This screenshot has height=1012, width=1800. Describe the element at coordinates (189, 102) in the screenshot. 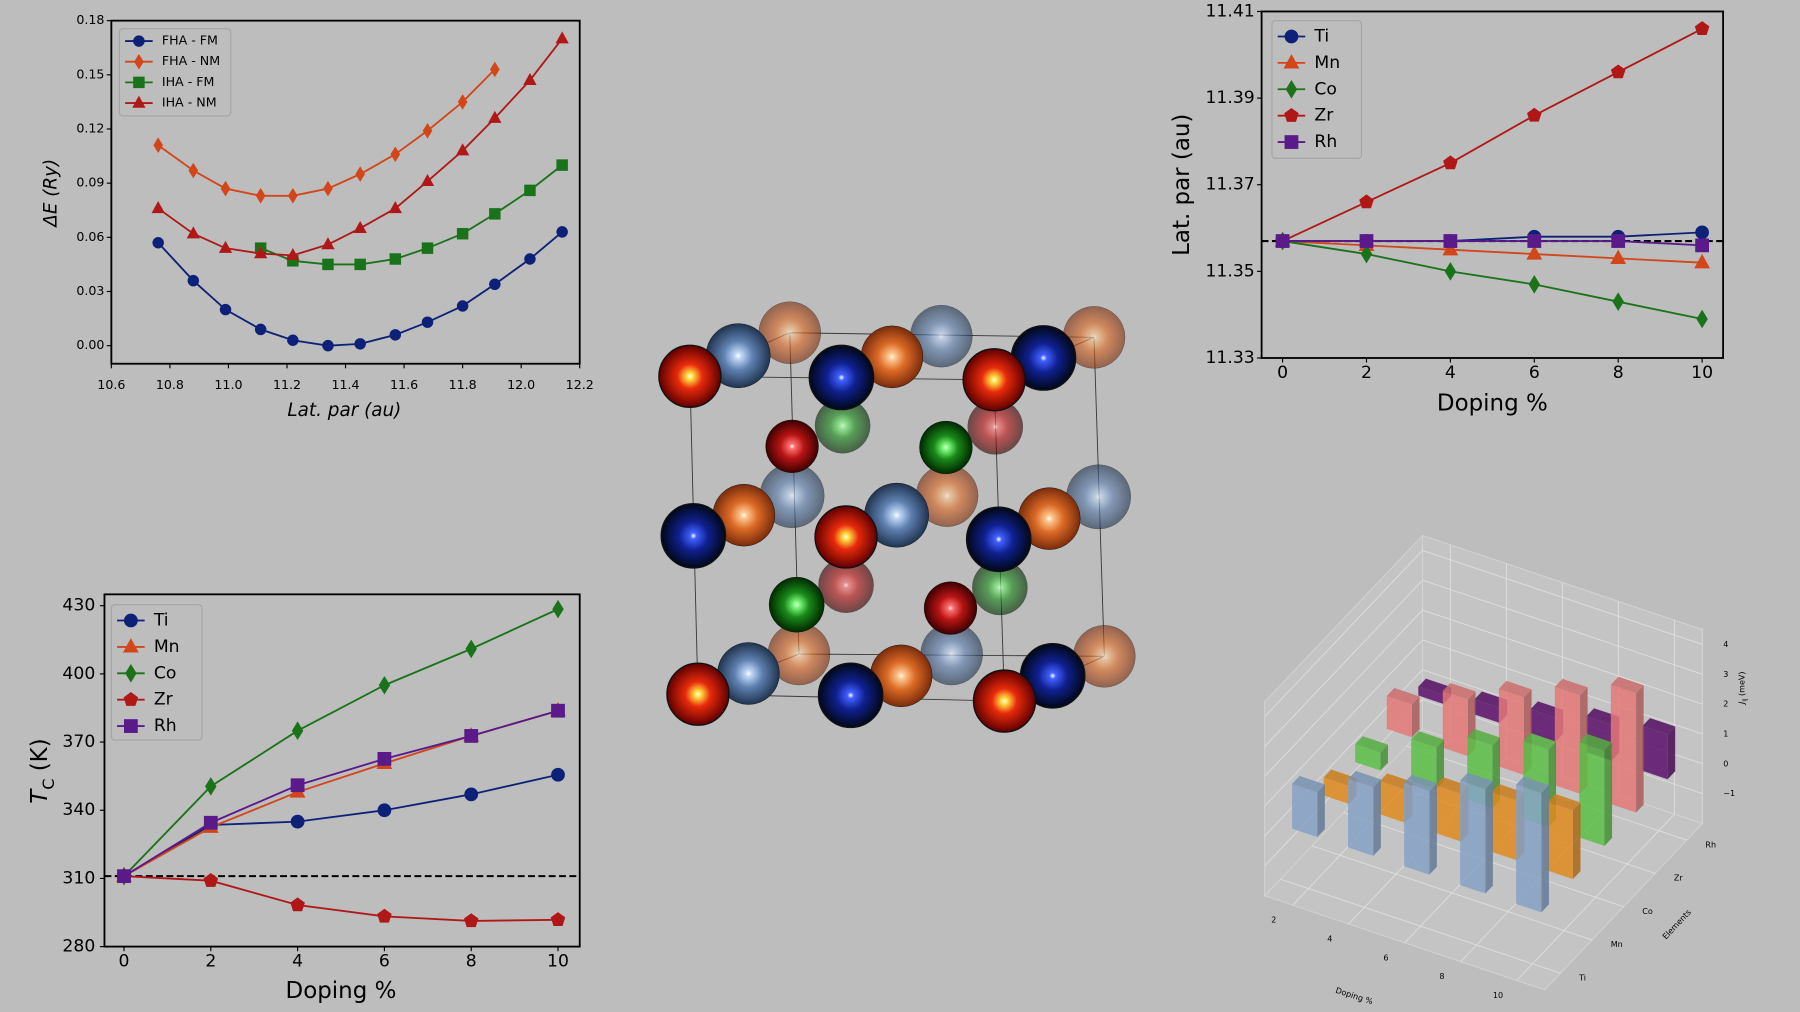

I see `legend-label: IHA - NM` at that location.